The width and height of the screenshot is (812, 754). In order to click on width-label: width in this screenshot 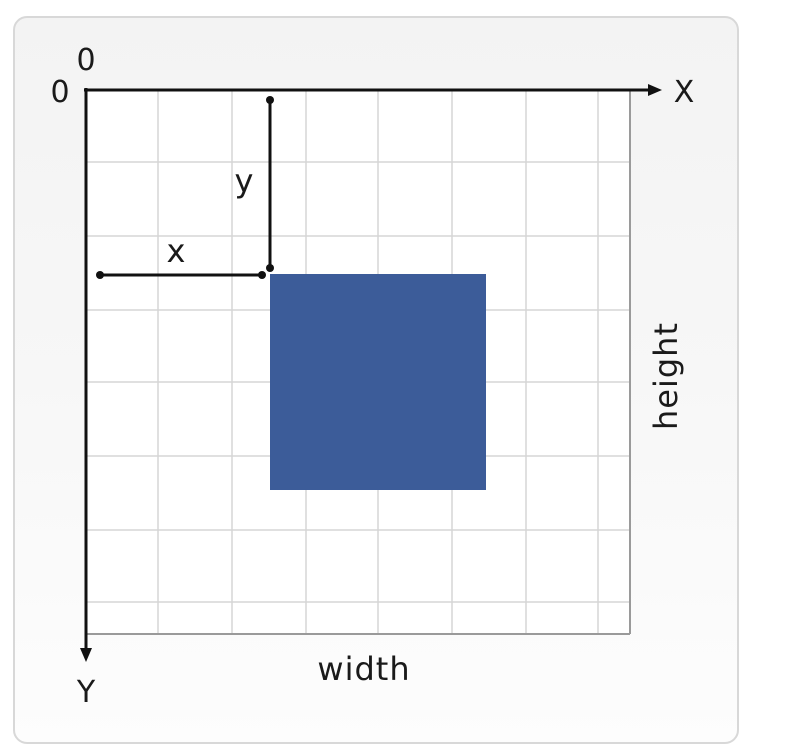, I will do `click(363, 669)`.